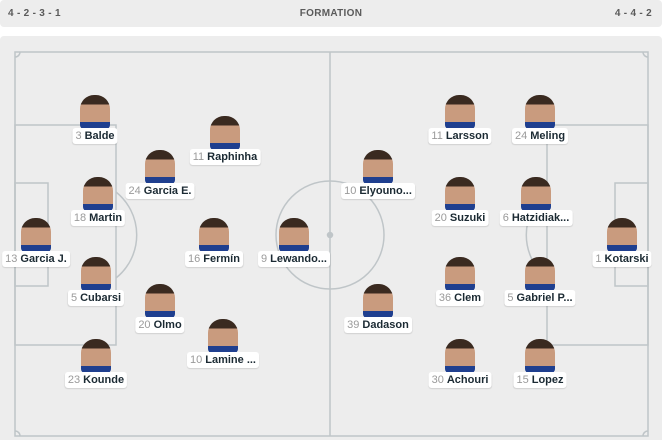 This screenshot has height=440, width=671. I want to click on player-number: 1, so click(598, 259).